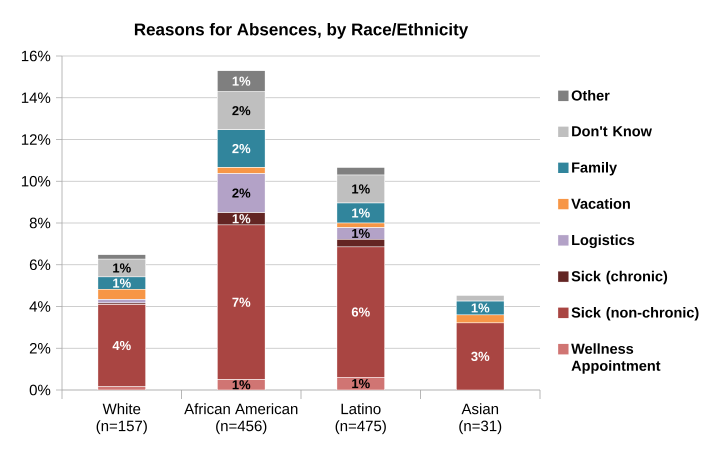  What do you see at coordinates (600, 203) in the screenshot?
I see `legend-label: Vacation` at bounding box center [600, 203].